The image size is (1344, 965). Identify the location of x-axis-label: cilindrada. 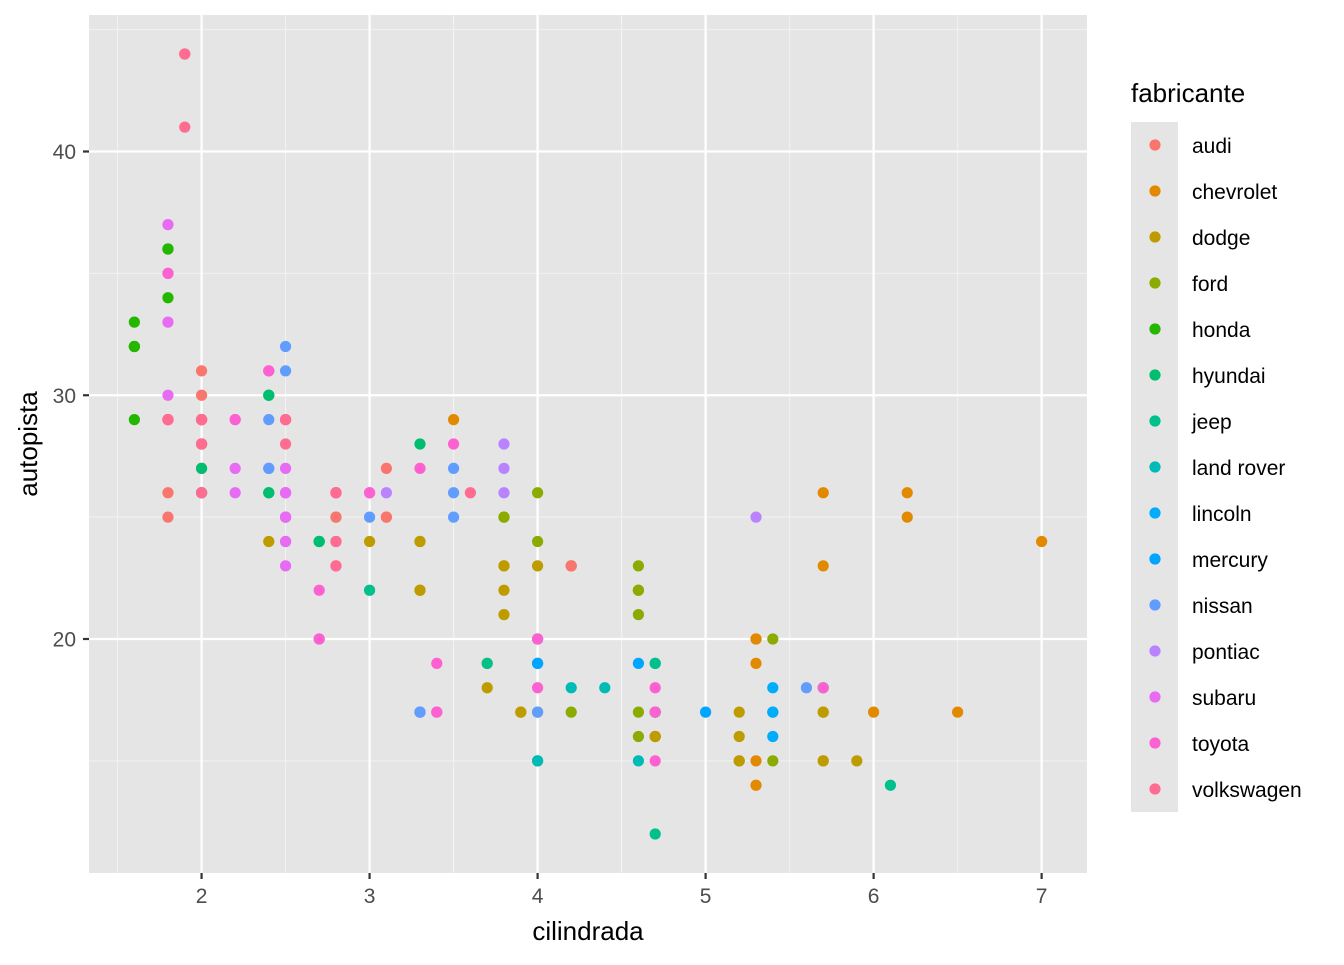
(588, 931).